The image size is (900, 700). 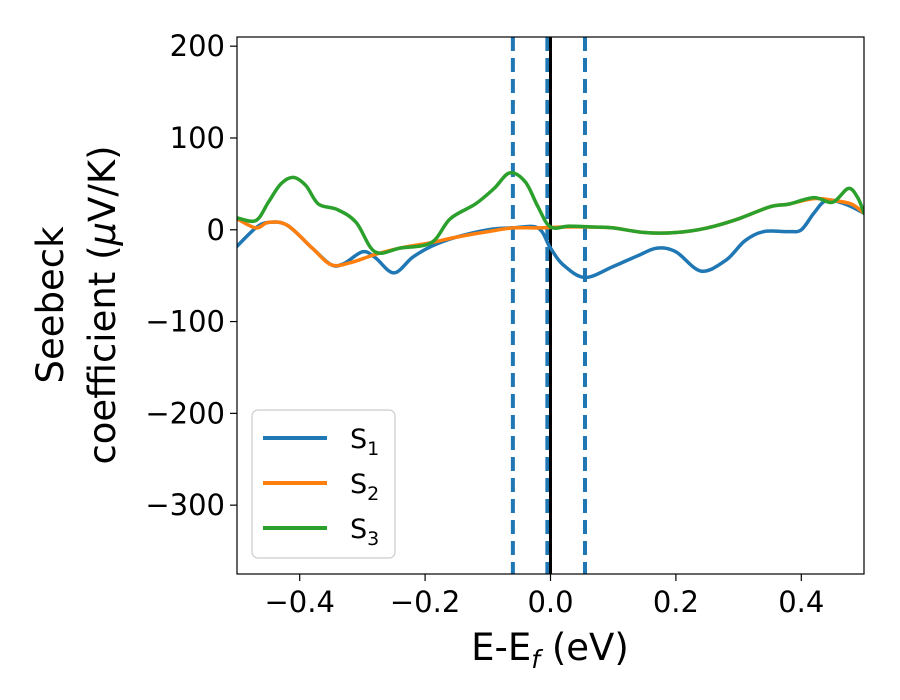 I want to click on y-axis-label-unit: V/K), so click(x=102, y=183).